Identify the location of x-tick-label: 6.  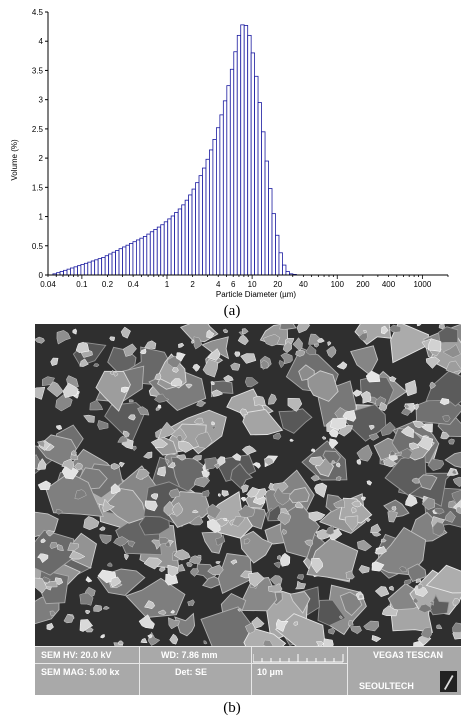
(233, 284).